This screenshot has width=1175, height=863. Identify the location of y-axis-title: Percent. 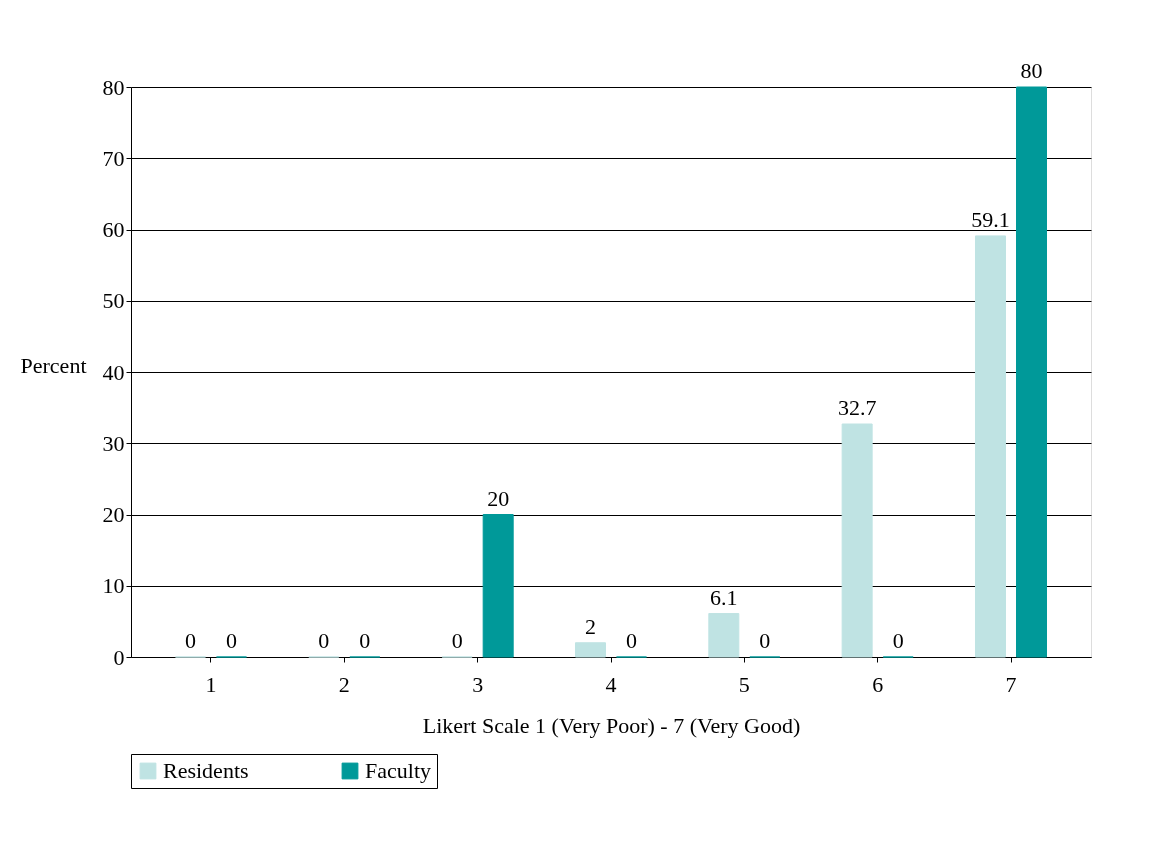
(53, 365).